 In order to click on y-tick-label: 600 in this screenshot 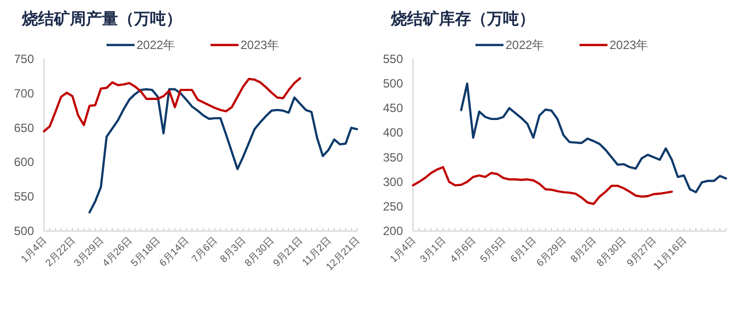, I will do `click(24, 162)`.